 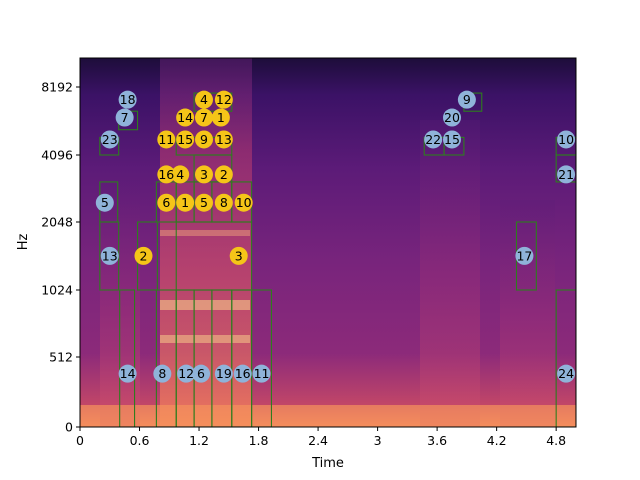 What do you see at coordinates (328, 416) in the screenshot?
I see `low-frequency-band` at bounding box center [328, 416].